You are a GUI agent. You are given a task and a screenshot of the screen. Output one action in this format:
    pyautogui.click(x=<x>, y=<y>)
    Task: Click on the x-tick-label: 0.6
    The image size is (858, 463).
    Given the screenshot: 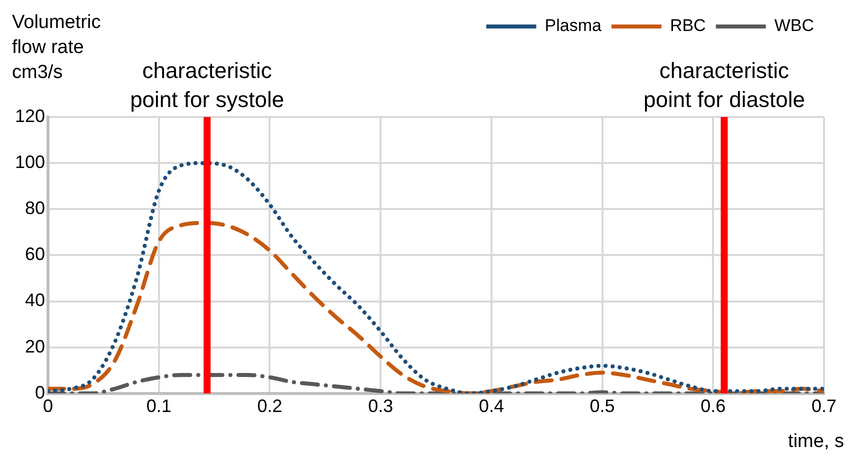 What is the action you would take?
    pyautogui.click(x=713, y=406)
    